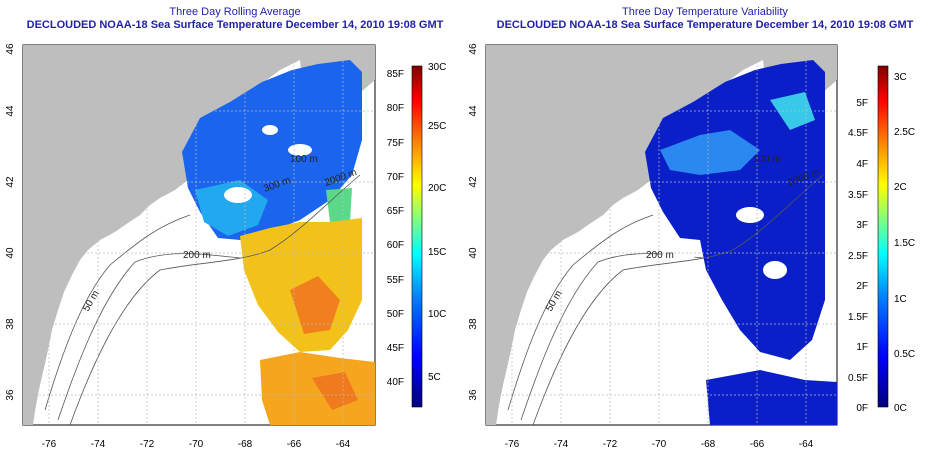 This screenshot has width=950, height=475. Describe the element at coordinates (395, 314) in the screenshot. I see `colorbar-f-label: 50F` at that location.